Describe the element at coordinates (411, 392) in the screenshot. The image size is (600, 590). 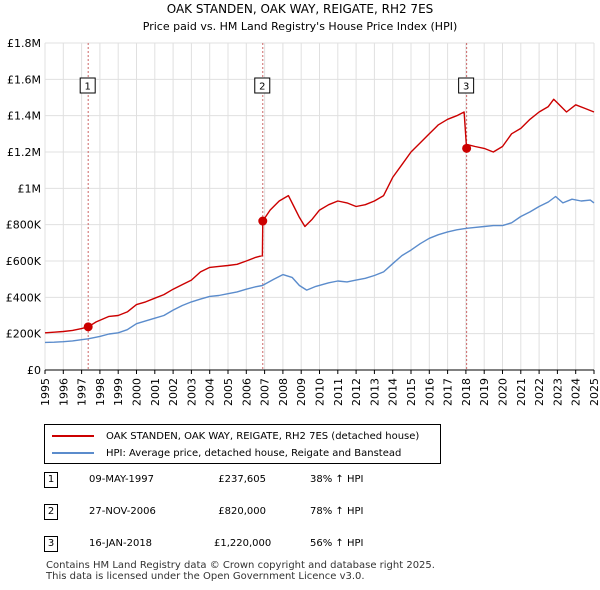
I see `x-tick-label: 2015` at that location.